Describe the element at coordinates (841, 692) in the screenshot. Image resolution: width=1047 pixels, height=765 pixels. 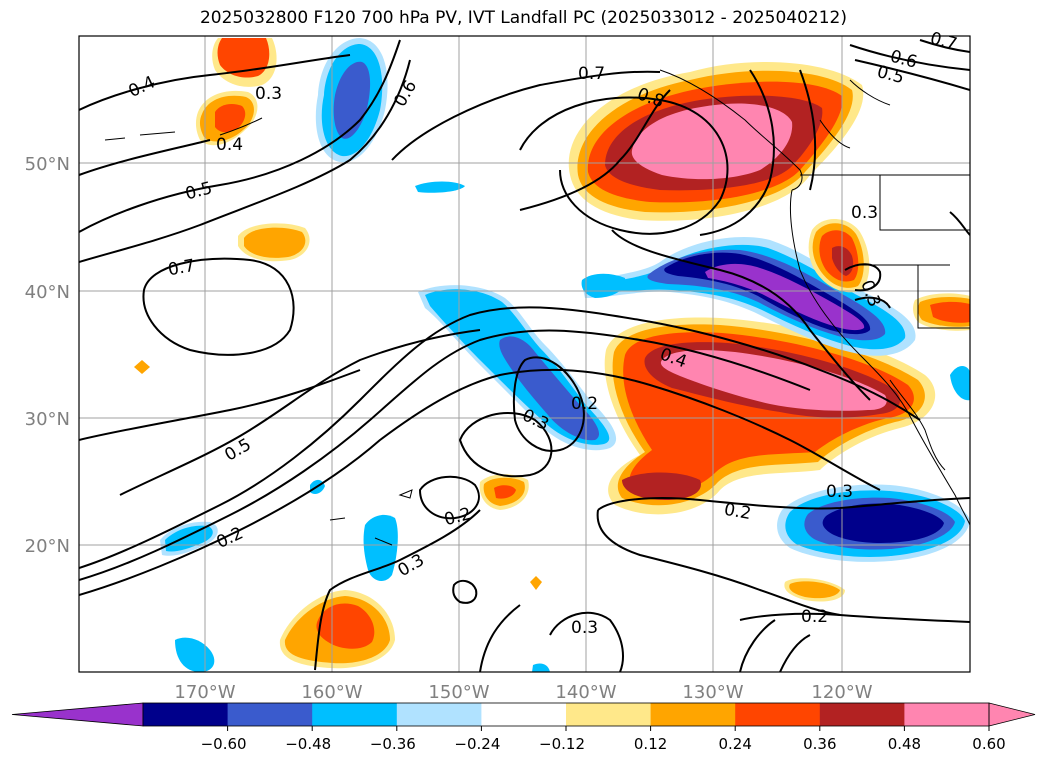
I see `lon-label: 120°W` at that location.